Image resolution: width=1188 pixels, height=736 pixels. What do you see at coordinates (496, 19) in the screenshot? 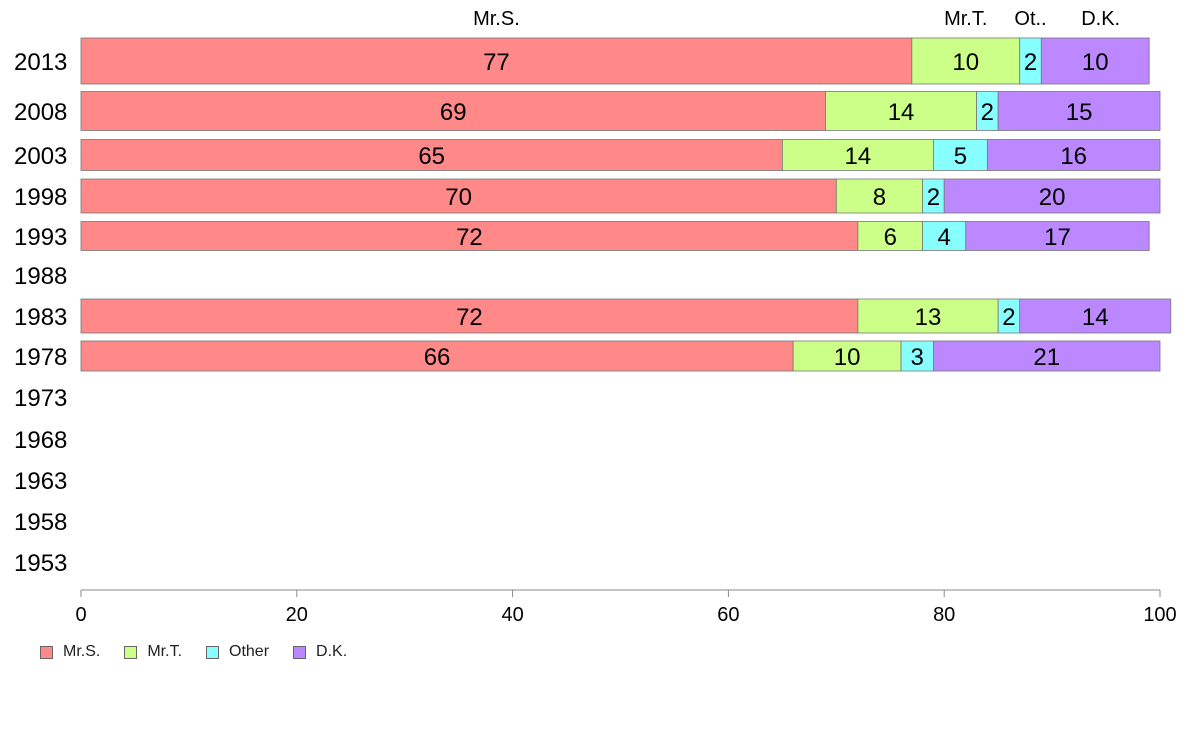
I see `top-series-label-0: Mr.S.` at bounding box center [496, 19].